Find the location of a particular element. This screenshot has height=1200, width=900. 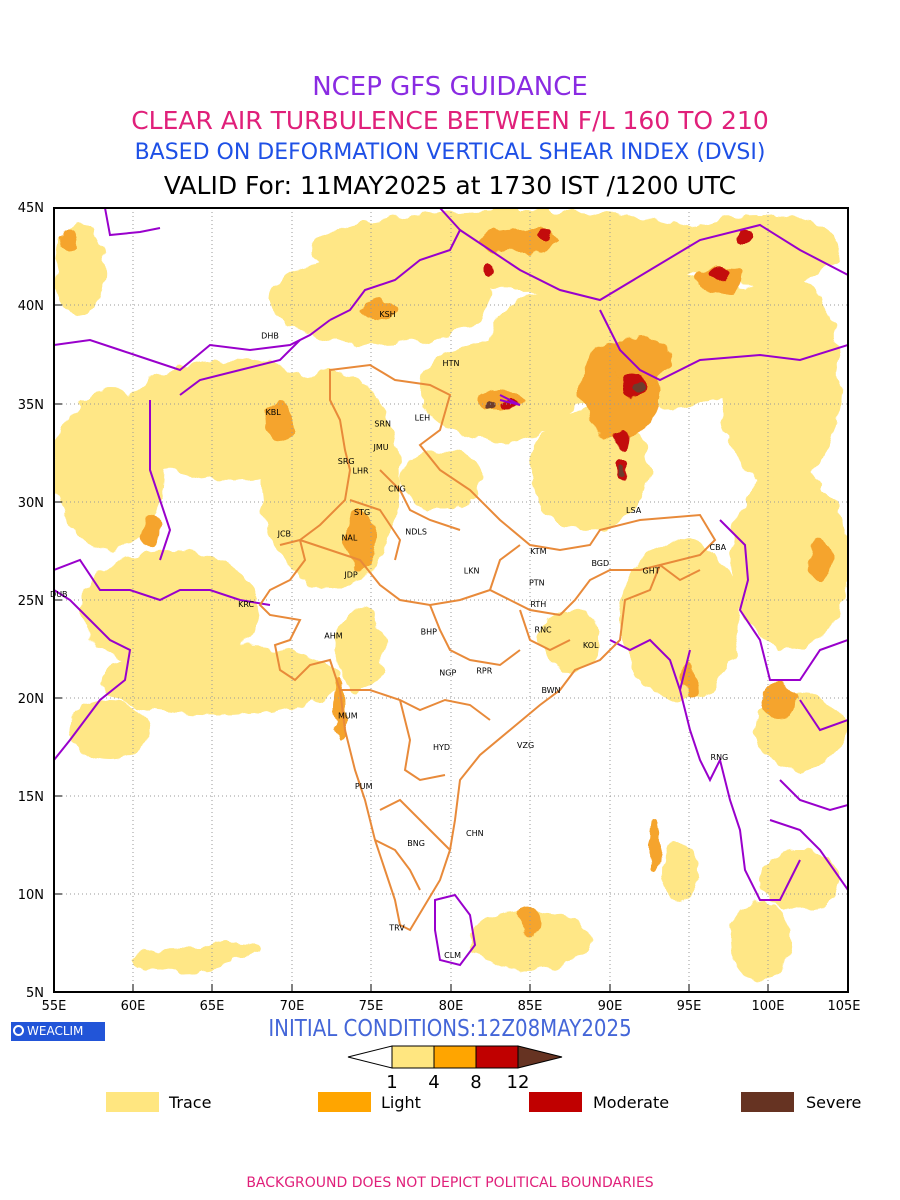

lon-label: 75E is located at coordinates (371, 1006).